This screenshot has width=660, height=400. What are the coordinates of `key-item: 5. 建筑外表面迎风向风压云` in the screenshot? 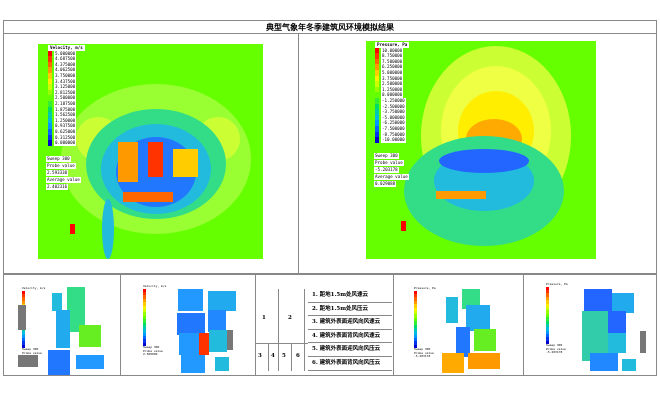 It's located at (350, 350).